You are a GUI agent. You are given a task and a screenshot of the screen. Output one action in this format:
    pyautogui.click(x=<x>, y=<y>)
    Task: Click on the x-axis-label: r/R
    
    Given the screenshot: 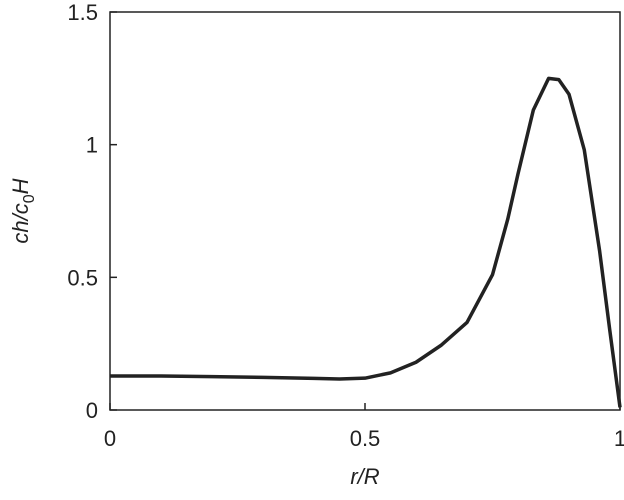 What is the action you would take?
    pyautogui.click(x=364, y=476)
    